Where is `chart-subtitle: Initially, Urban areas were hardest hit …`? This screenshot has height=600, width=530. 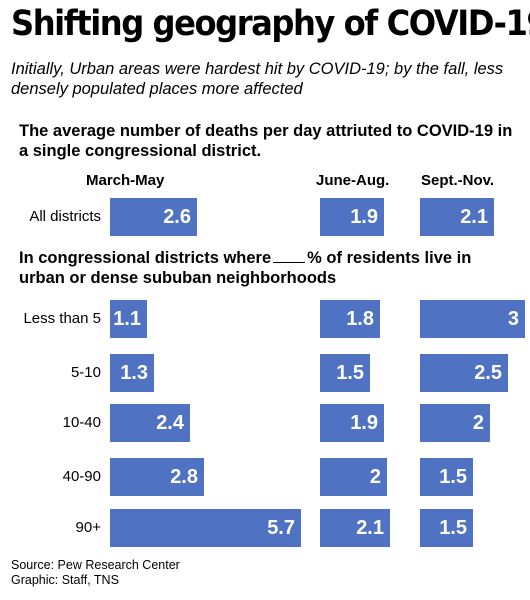
chart-subtitle: Initially, Urban areas were hardest hit … is located at coordinates (257, 79).